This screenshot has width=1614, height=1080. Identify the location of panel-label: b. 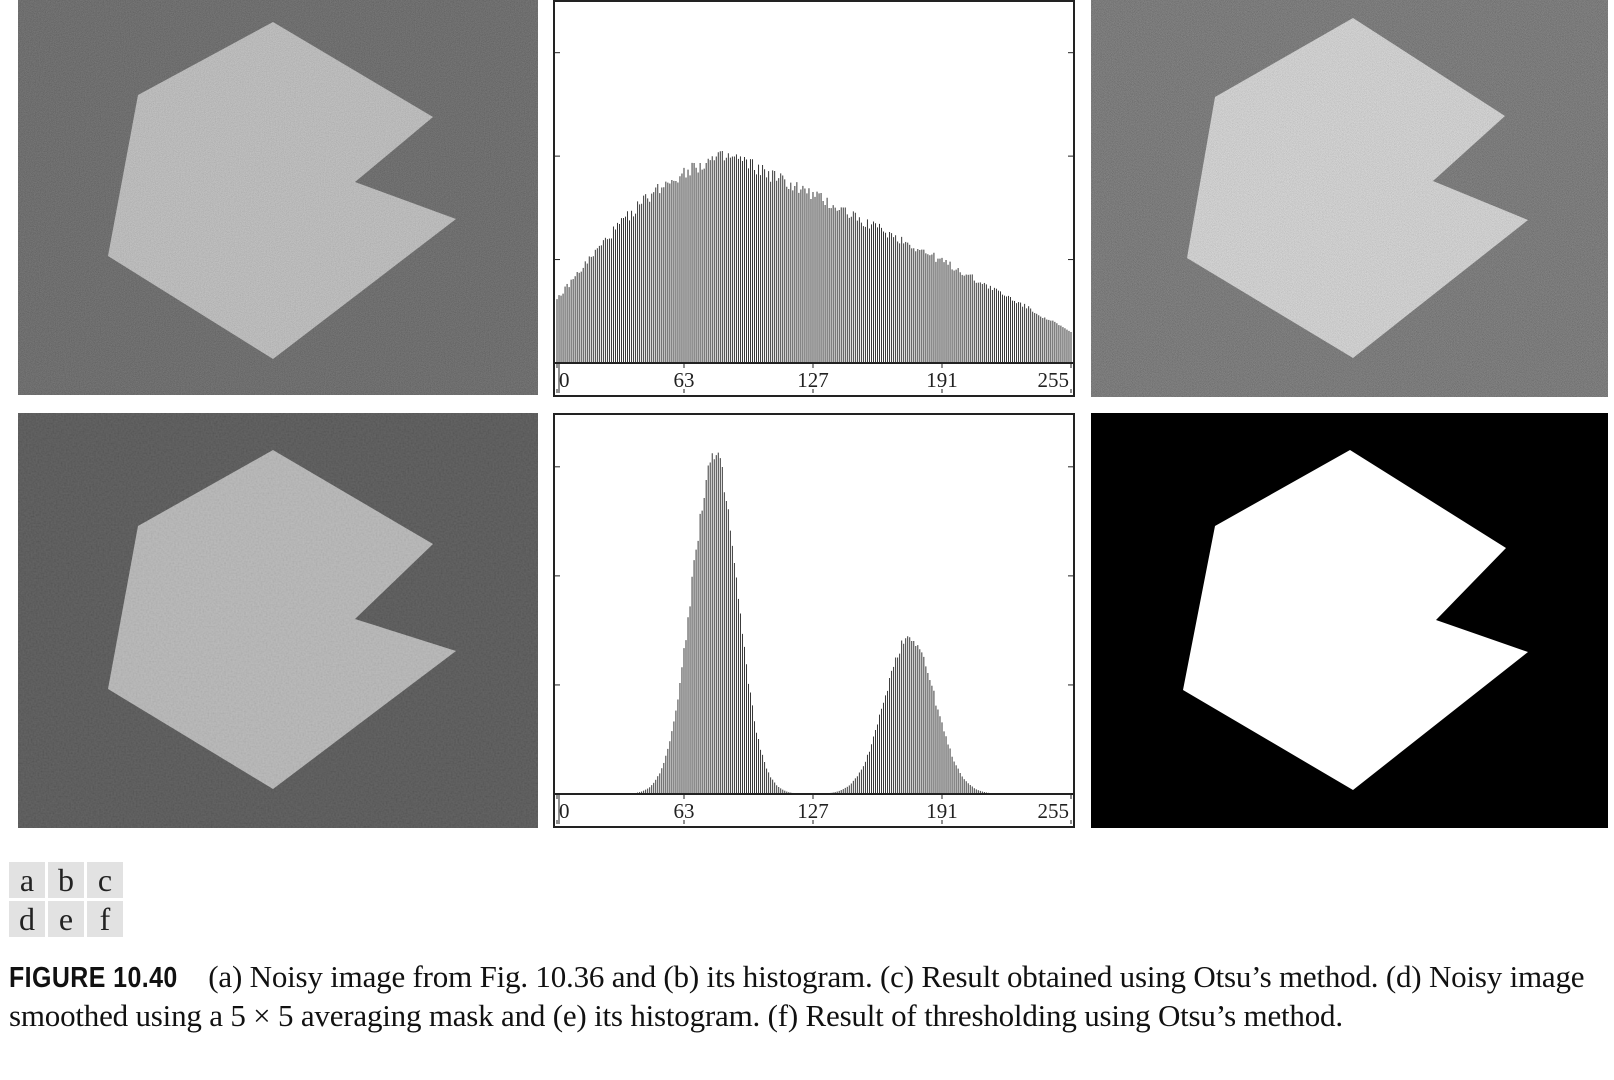
(66, 880).